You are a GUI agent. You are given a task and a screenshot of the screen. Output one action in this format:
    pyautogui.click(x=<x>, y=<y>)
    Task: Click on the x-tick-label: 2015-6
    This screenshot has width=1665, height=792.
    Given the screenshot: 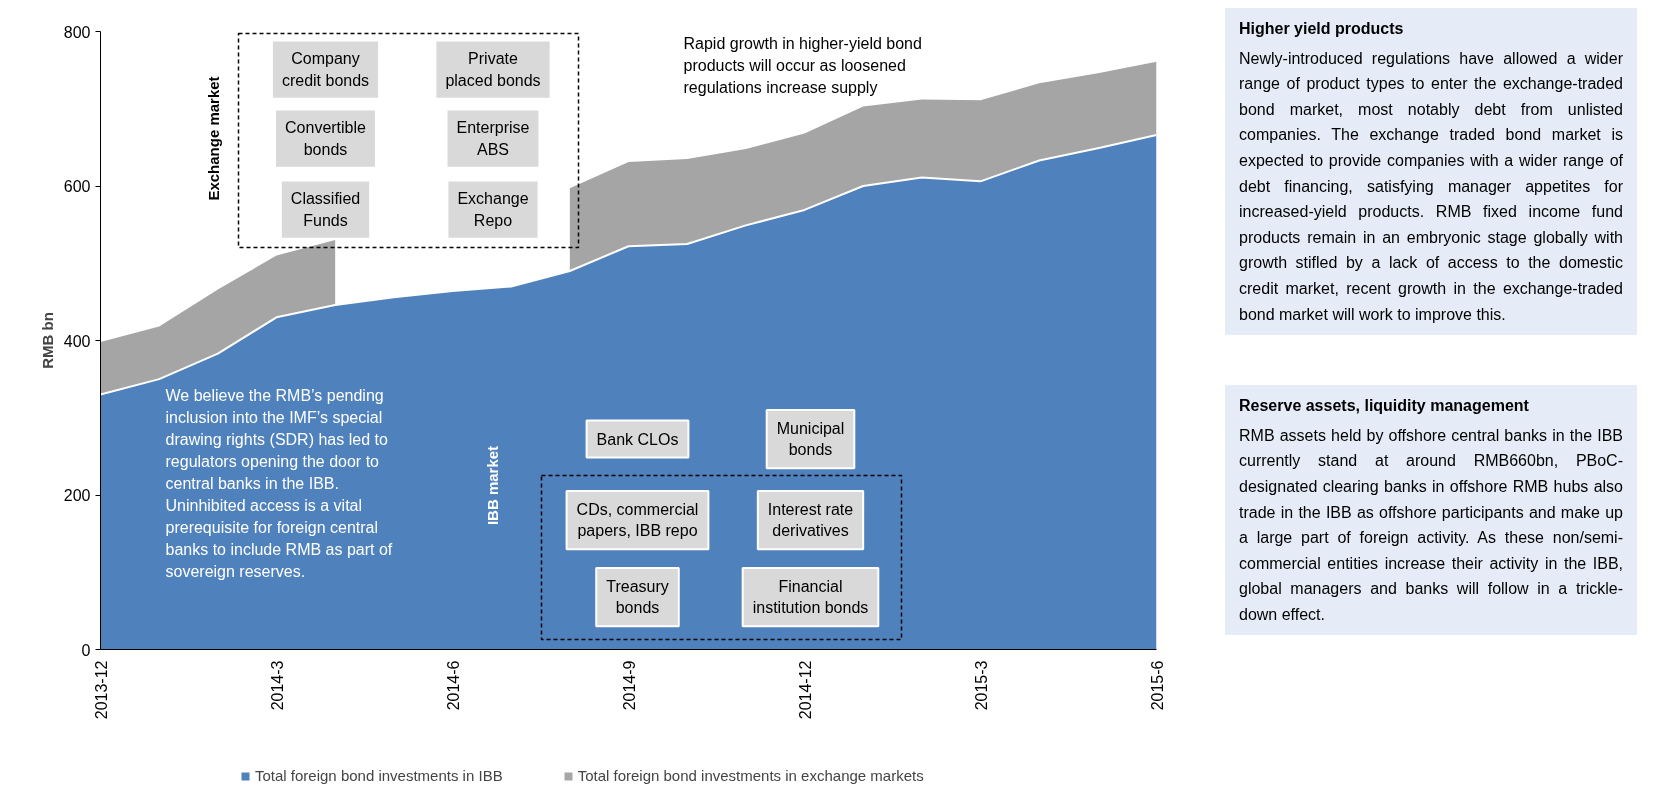 What is the action you would take?
    pyautogui.click(x=1157, y=685)
    